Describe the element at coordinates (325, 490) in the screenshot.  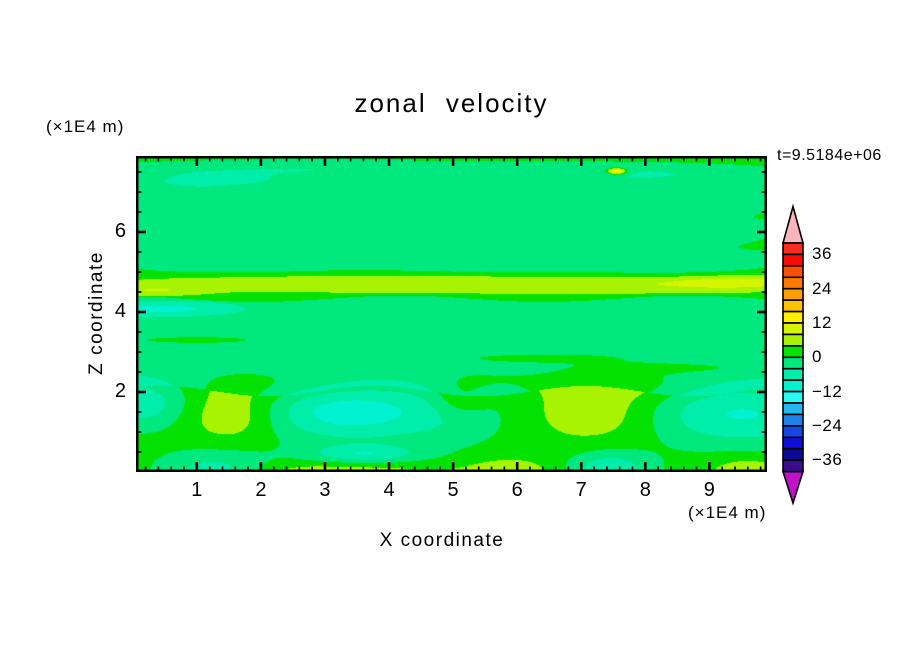
I see `x-tick-label: 3` at that location.